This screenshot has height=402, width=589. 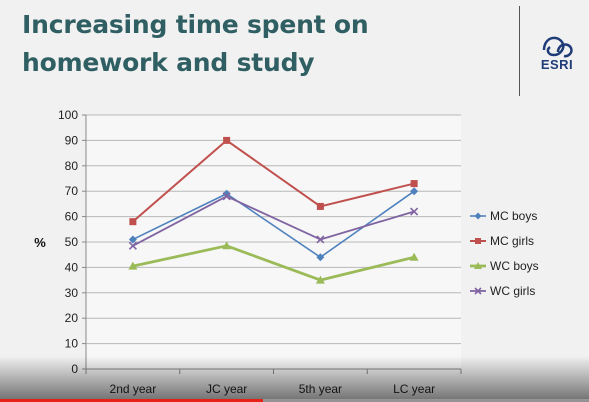 What do you see at coordinates (72, 217) in the screenshot?
I see `y-tick-label: 60` at bounding box center [72, 217].